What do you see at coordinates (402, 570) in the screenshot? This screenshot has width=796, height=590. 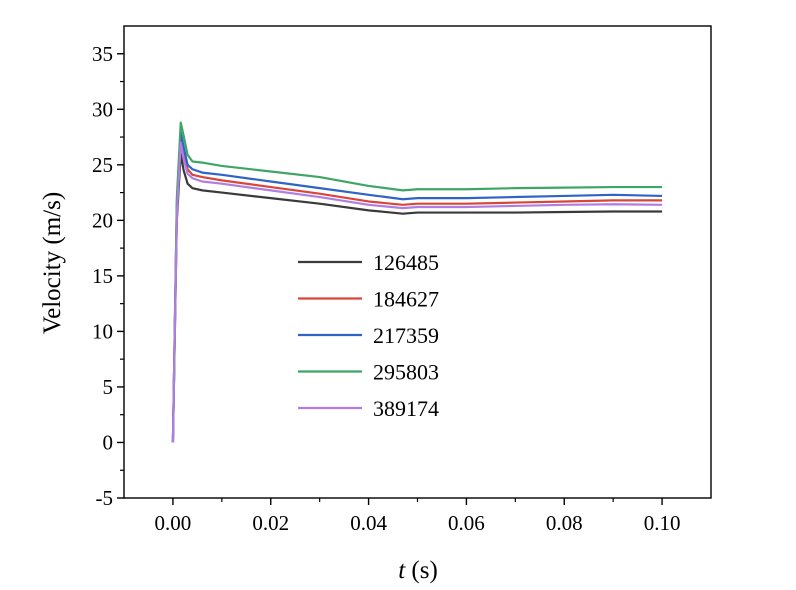 I see `x-axis-title-symbol: t` at bounding box center [402, 570].